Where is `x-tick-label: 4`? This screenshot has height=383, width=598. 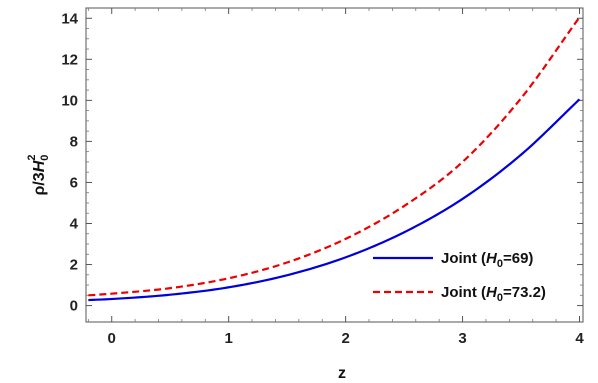
x-tick-label: 4 is located at coordinates (579, 338).